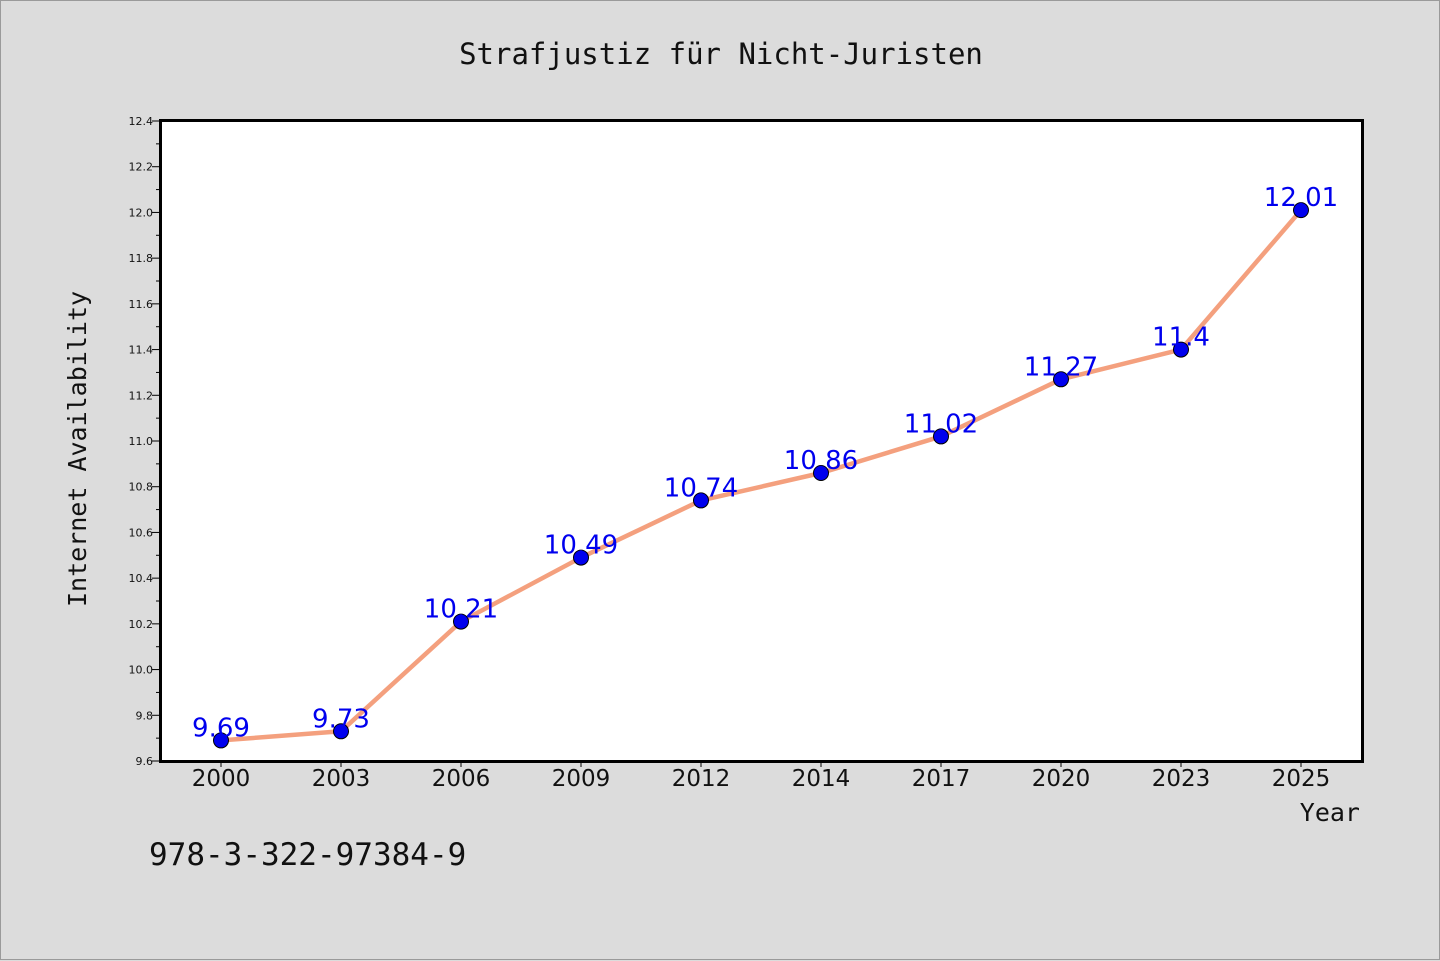 The image size is (1440, 961). Describe the element at coordinates (141, 258) in the screenshot. I see `y-tick-label: 11.8` at that location.